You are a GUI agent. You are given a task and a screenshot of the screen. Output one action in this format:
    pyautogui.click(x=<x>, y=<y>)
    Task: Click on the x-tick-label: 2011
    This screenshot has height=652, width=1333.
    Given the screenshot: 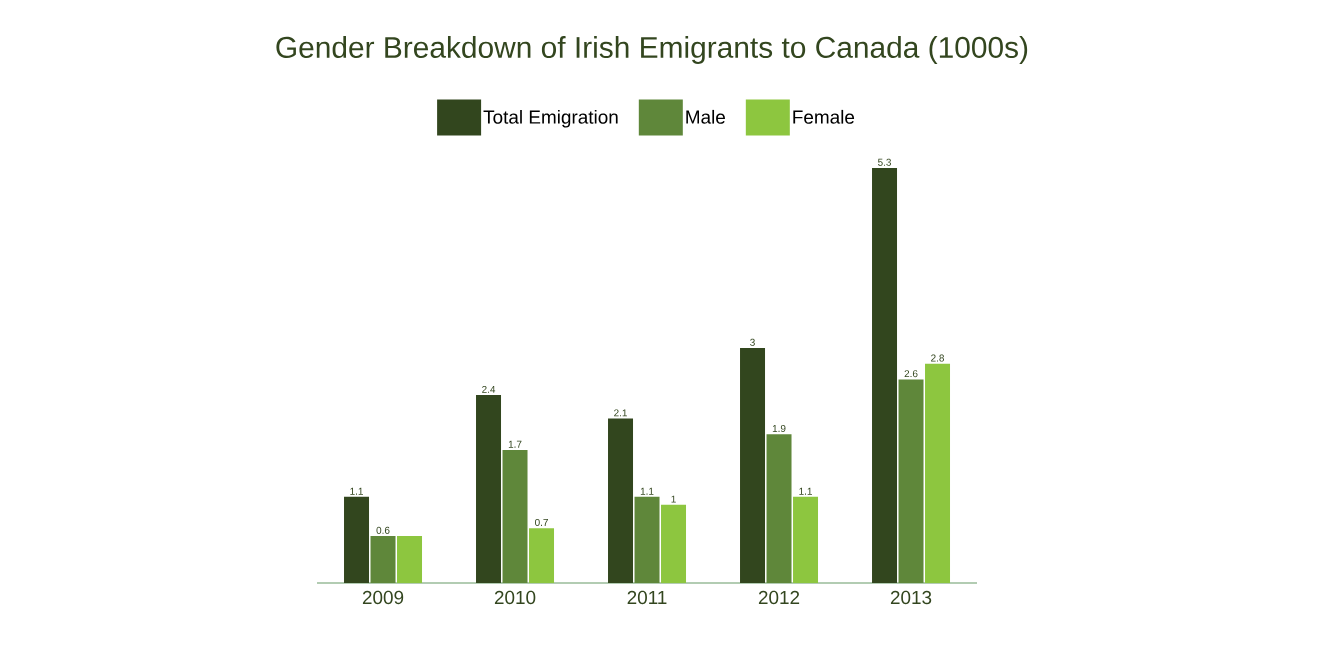 What is the action you would take?
    pyautogui.click(x=647, y=597)
    